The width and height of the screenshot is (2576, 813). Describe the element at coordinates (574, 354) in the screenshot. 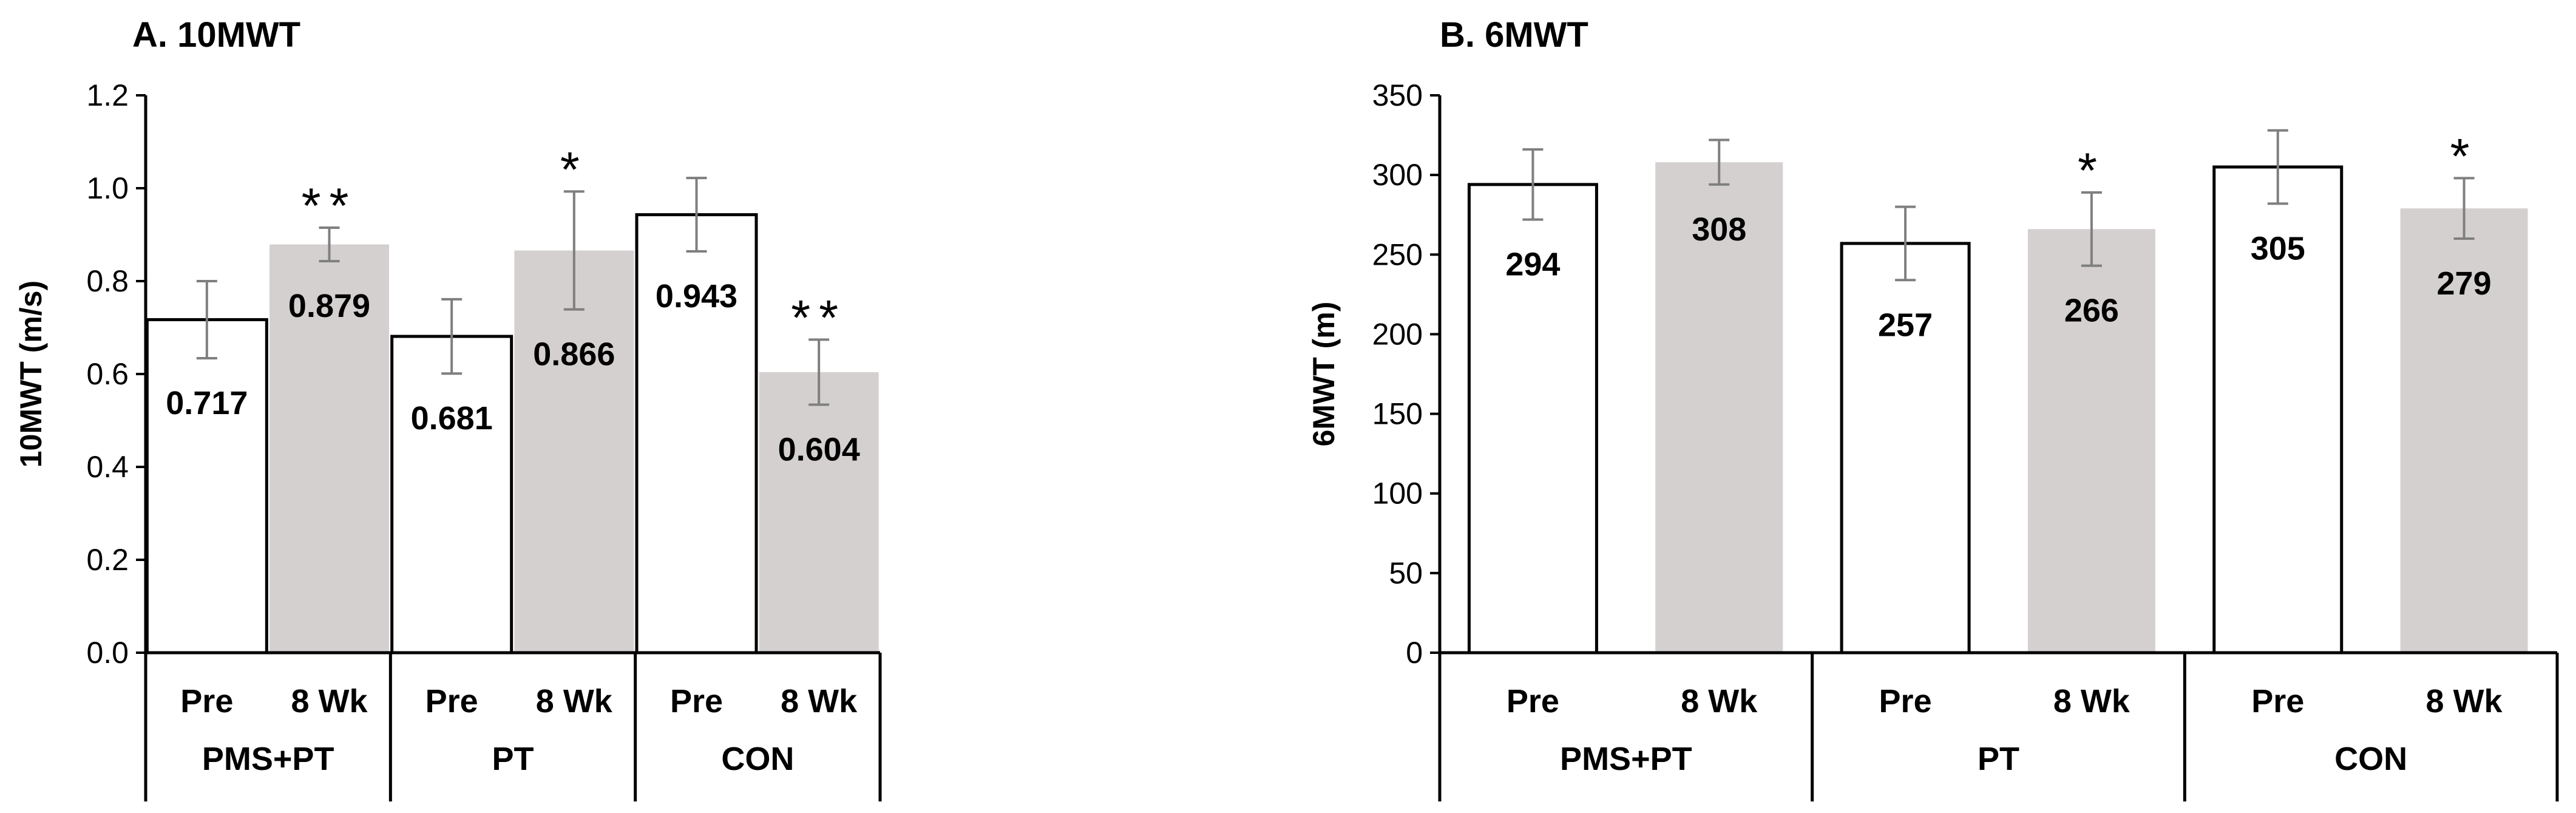

I see `data-label: 0.866` at that location.